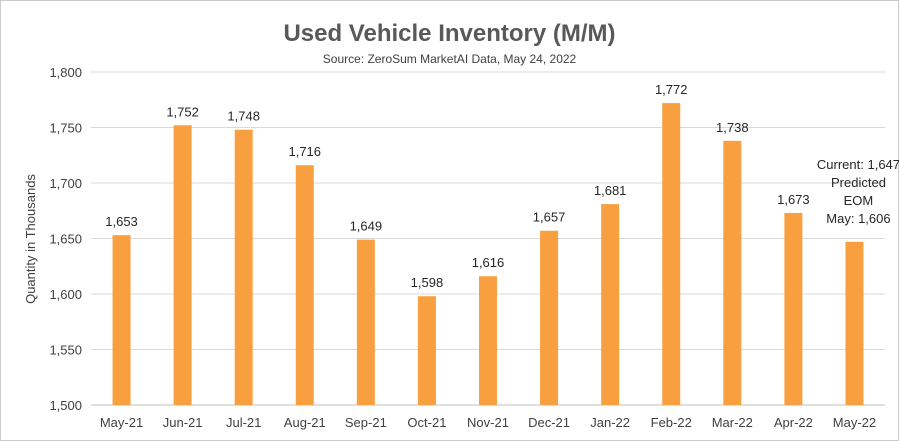  I want to click on data-label: 1,738, so click(732, 127).